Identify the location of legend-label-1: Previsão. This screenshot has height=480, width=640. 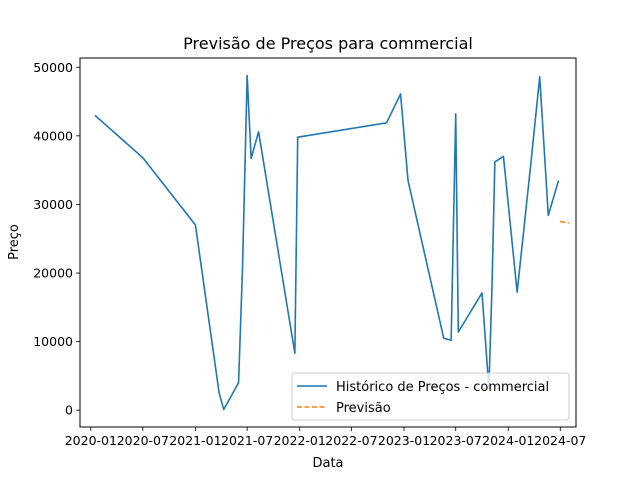
(363, 408).